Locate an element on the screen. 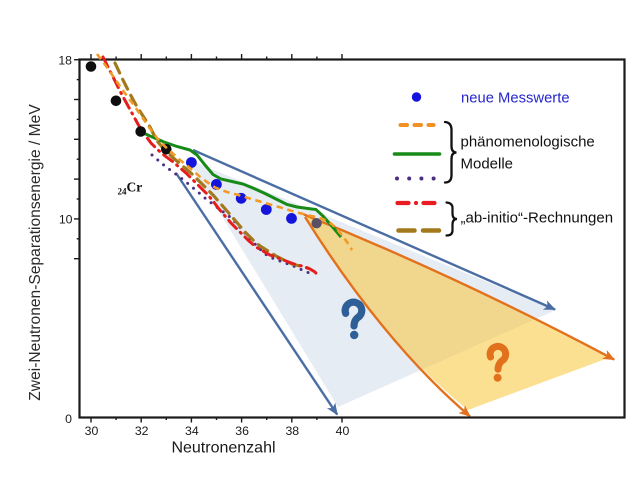 The height and width of the screenshot is (481, 640). svg-text: 38 is located at coordinates (292, 431).